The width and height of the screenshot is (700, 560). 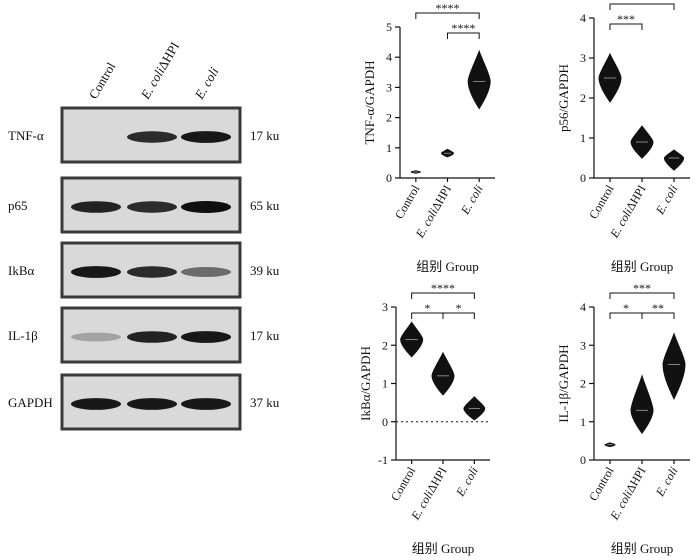 What do you see at coordinates (658, 308) in the screenshot?
I see `significance-stars: **` at bounding box center [658, 308].